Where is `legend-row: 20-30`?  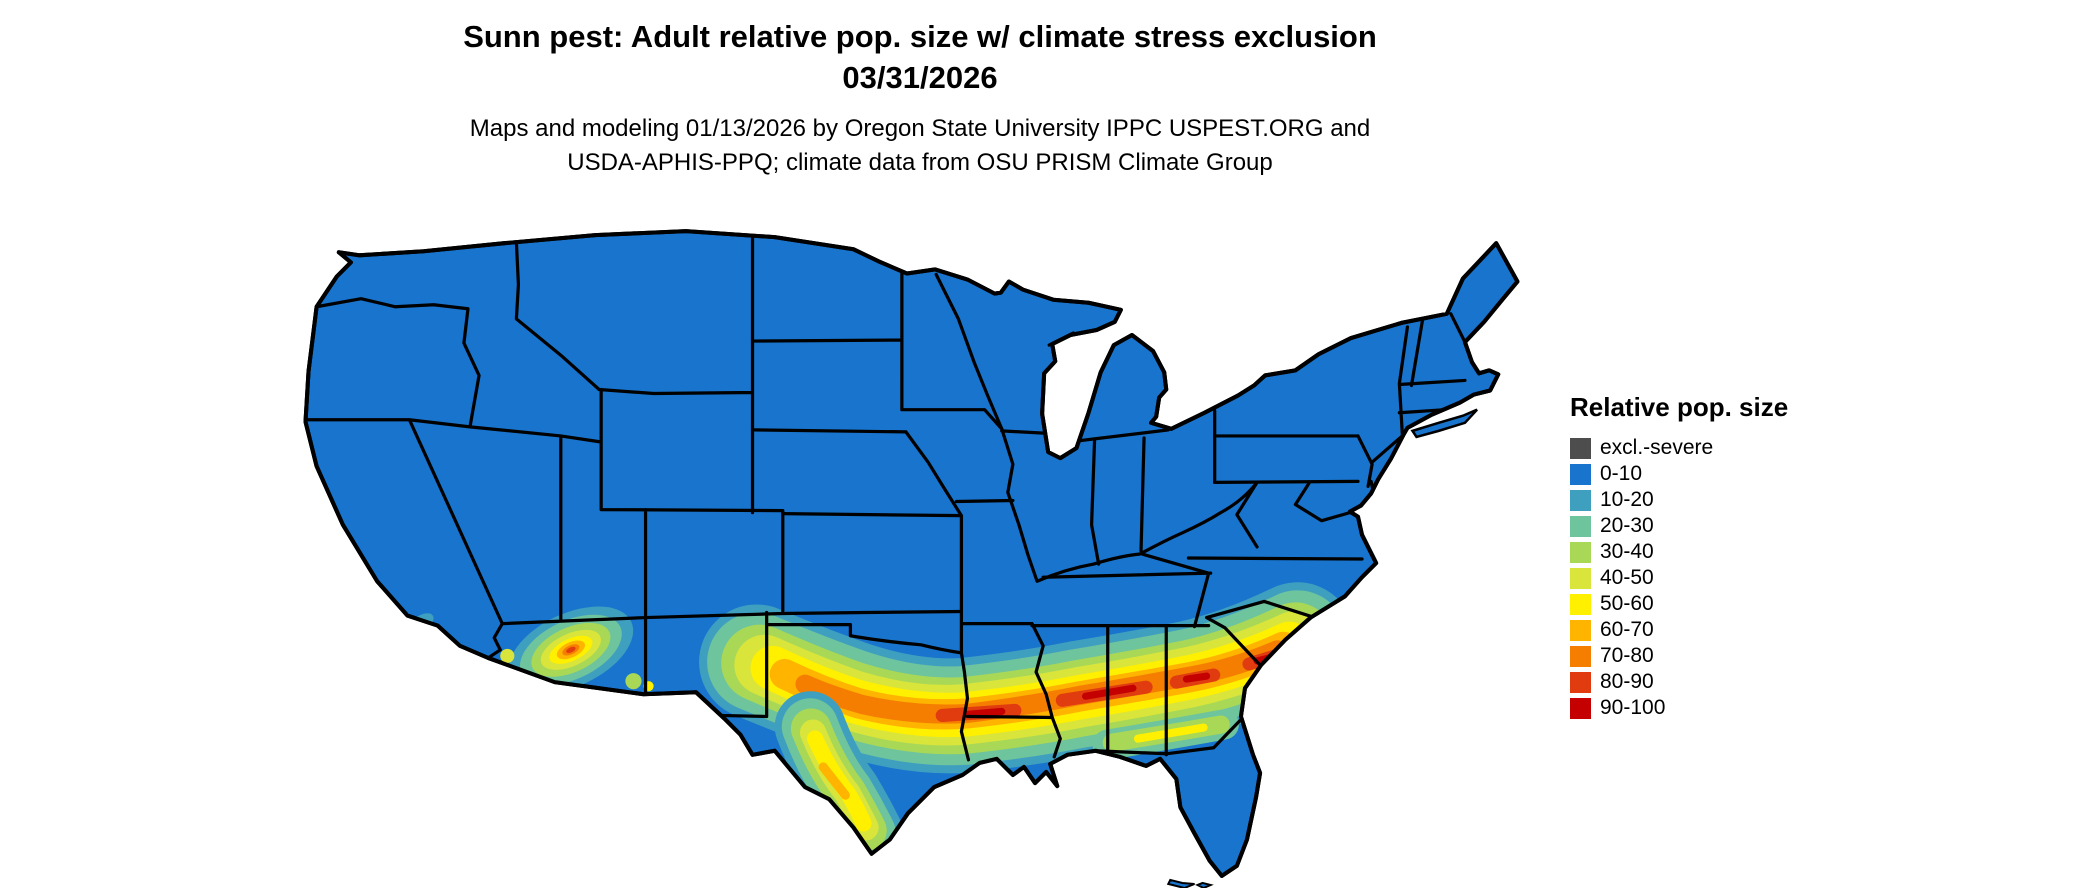
legend-row: 20-30 is located at coordinates (1710, 526).